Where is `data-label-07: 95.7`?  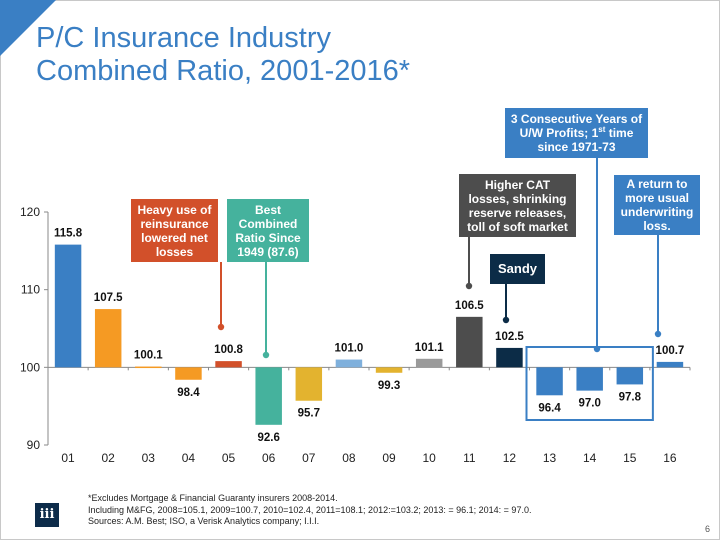
data-label-07: 95.7 is located at coordinates (309, 414).